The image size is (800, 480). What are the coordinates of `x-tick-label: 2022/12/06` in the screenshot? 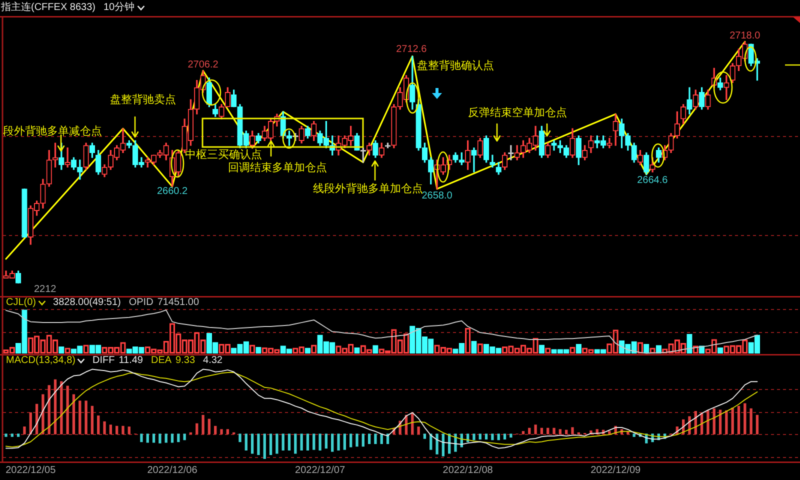 It's located at (172, 470).